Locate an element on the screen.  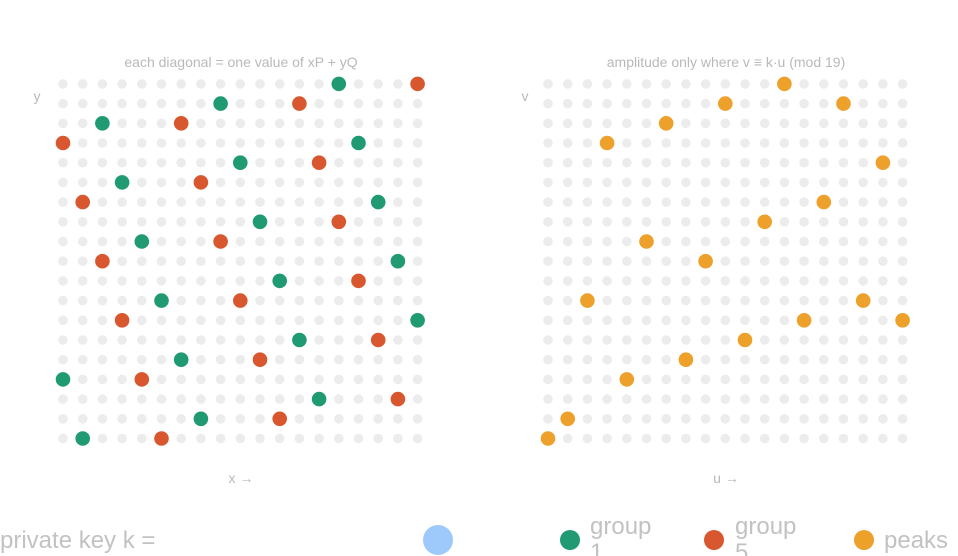
peaks-legend-swatch is located at coordinates (864, 540).